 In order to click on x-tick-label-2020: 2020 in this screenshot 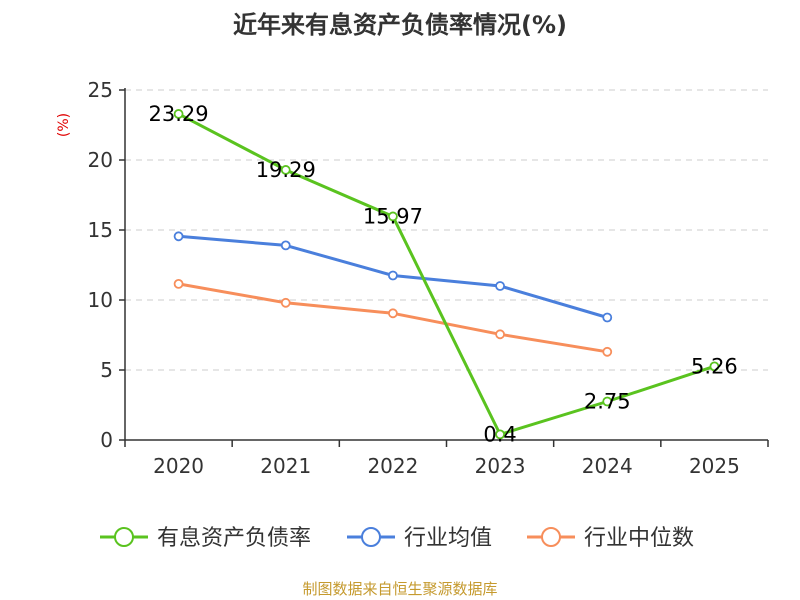, I will do `click(178, 466)`.